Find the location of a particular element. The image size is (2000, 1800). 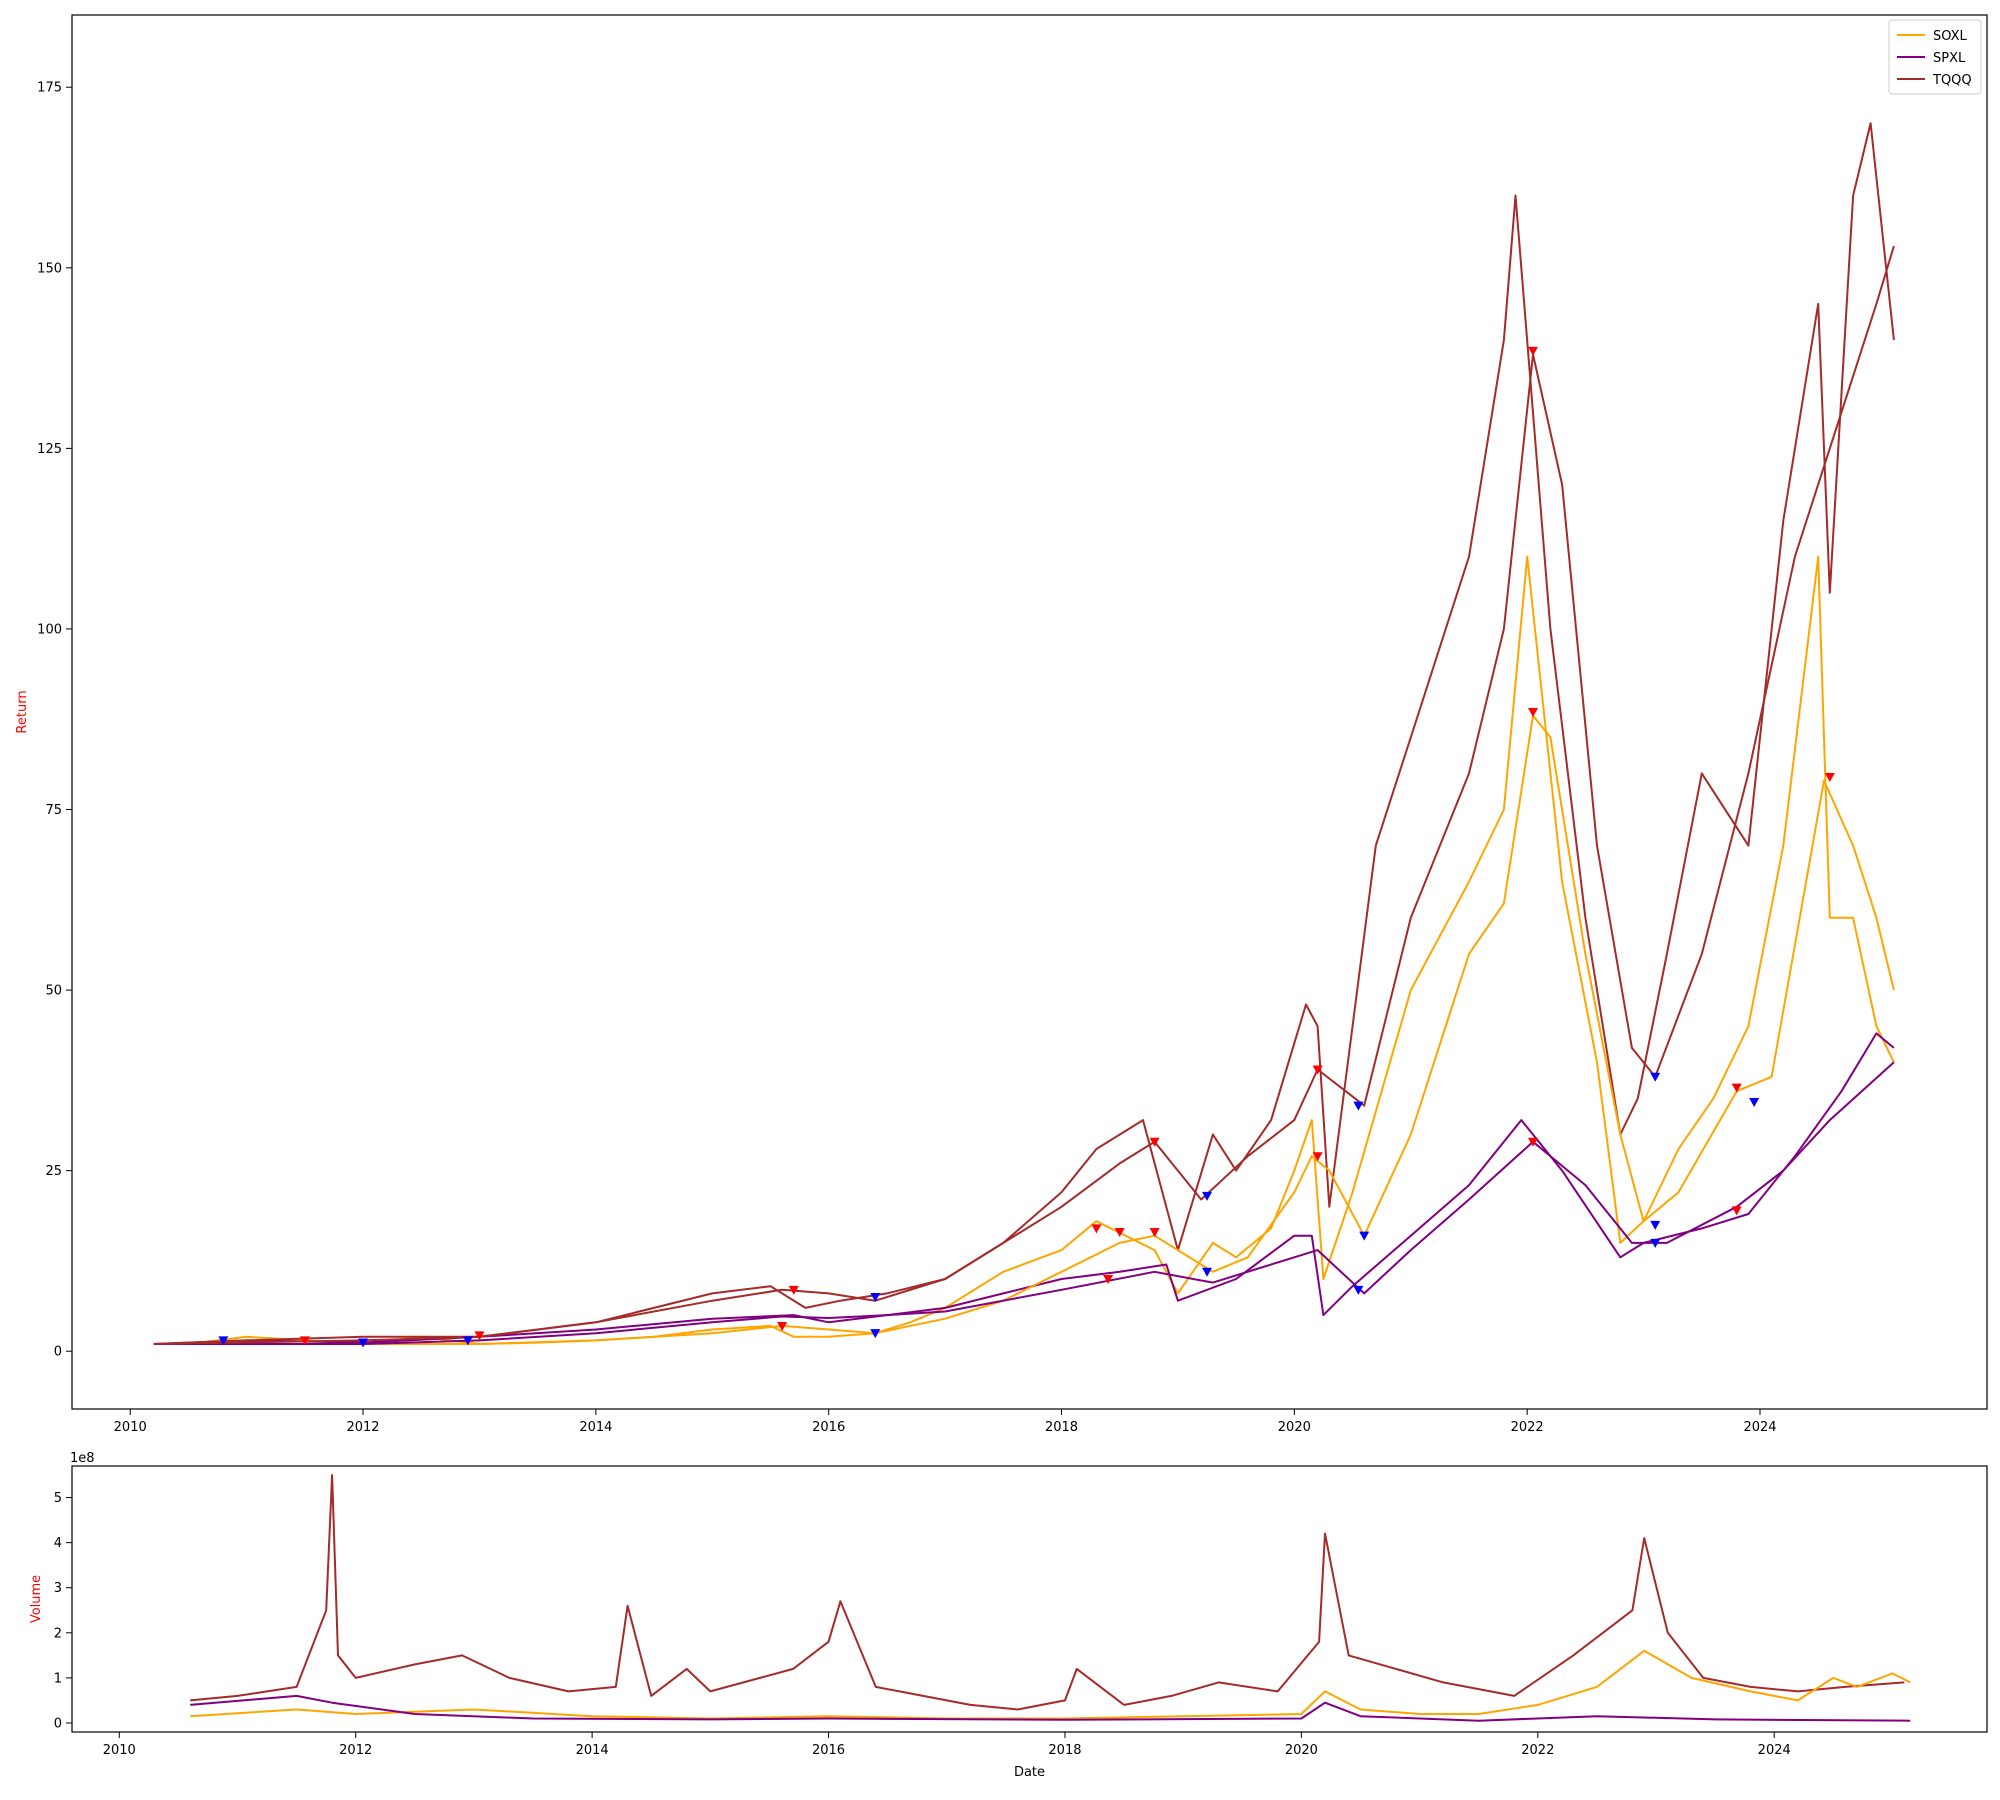

return-y-tick-label: 150 is located at coordinates (49, 268).